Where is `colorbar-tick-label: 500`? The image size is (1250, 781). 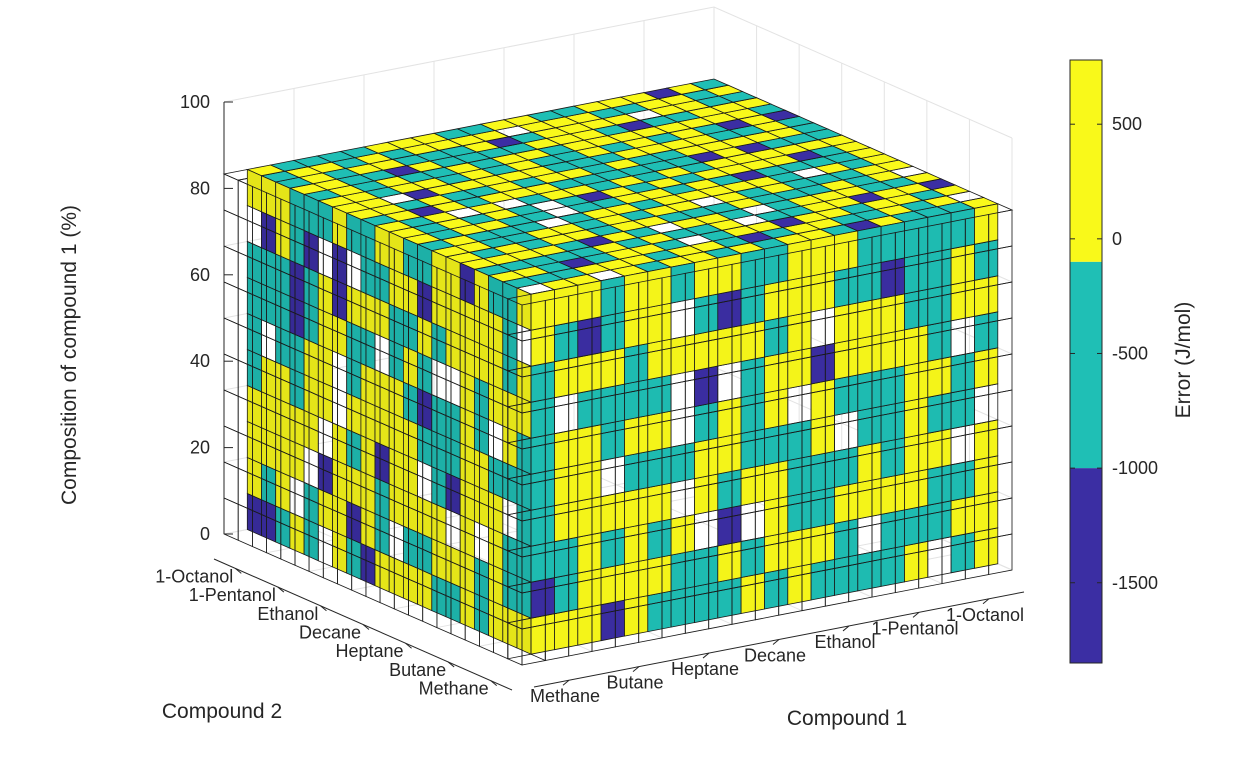
colorbar-tick-label: 500 is located at coordinates (1127, 124).